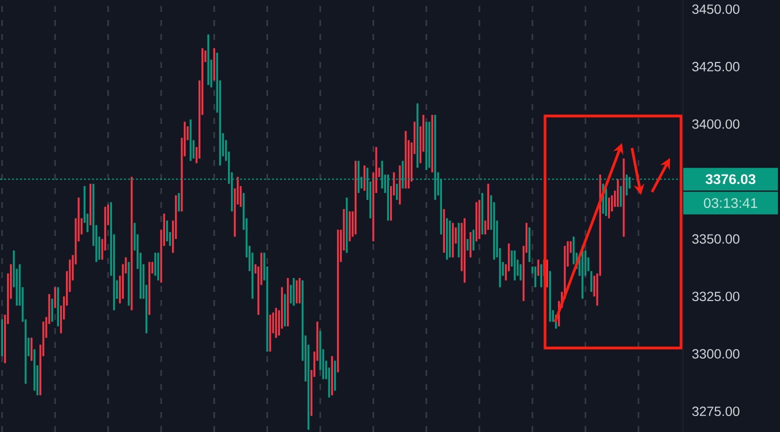 The image size is (780, 432). I want to click on y-tick-label: 3400.00, so click(716, 124).